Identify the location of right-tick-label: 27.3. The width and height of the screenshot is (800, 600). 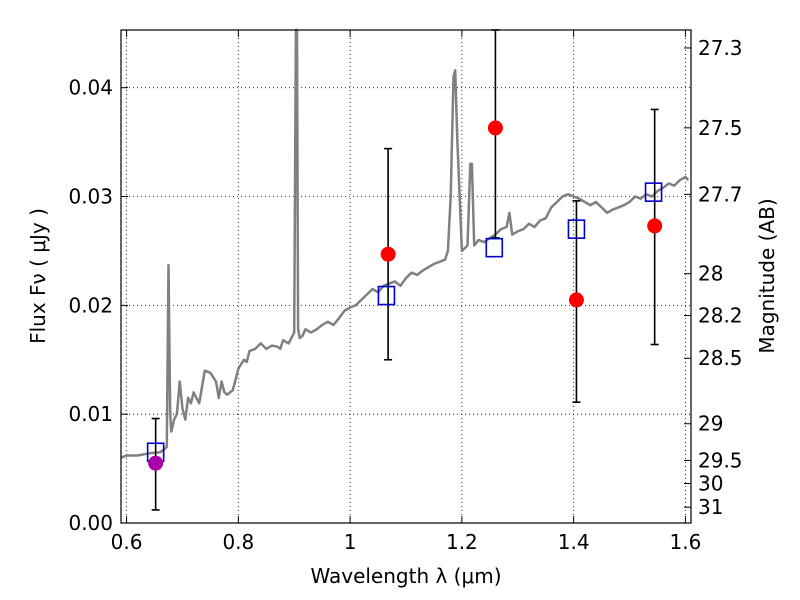
(720, 48).